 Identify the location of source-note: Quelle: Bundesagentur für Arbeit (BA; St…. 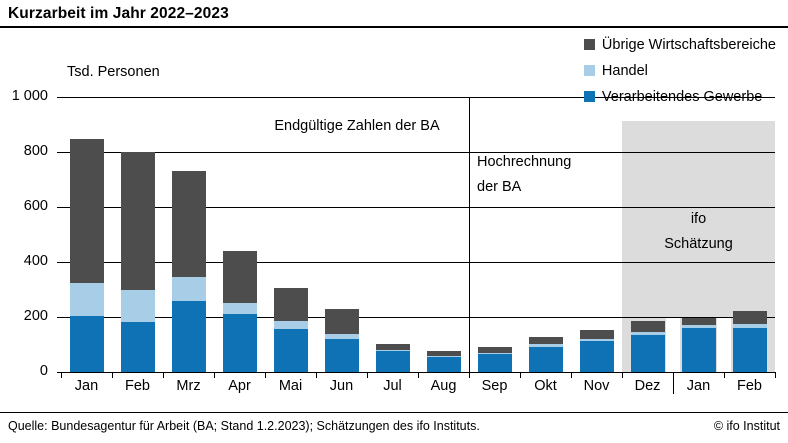
(244, 426).